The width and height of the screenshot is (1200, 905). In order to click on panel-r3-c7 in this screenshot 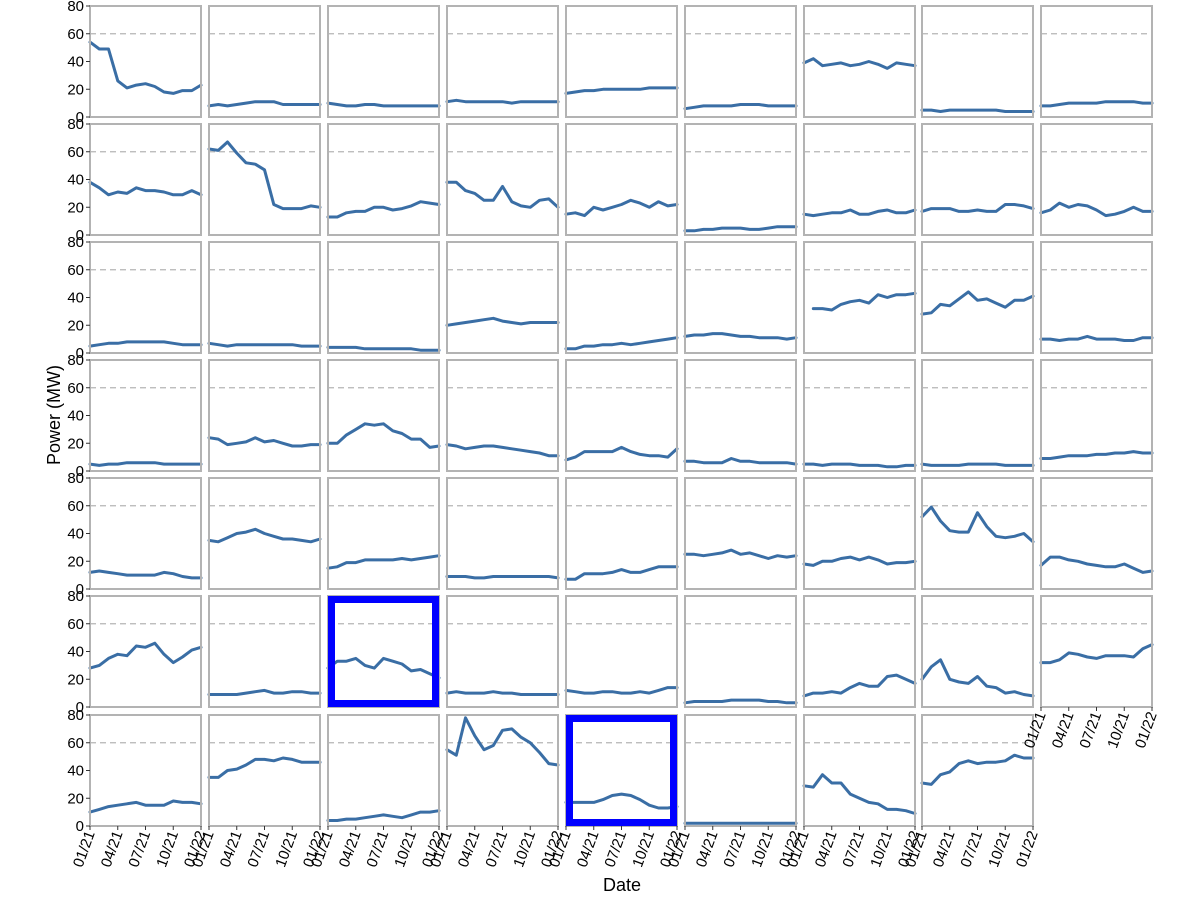, I will do `click(977, 415)`.